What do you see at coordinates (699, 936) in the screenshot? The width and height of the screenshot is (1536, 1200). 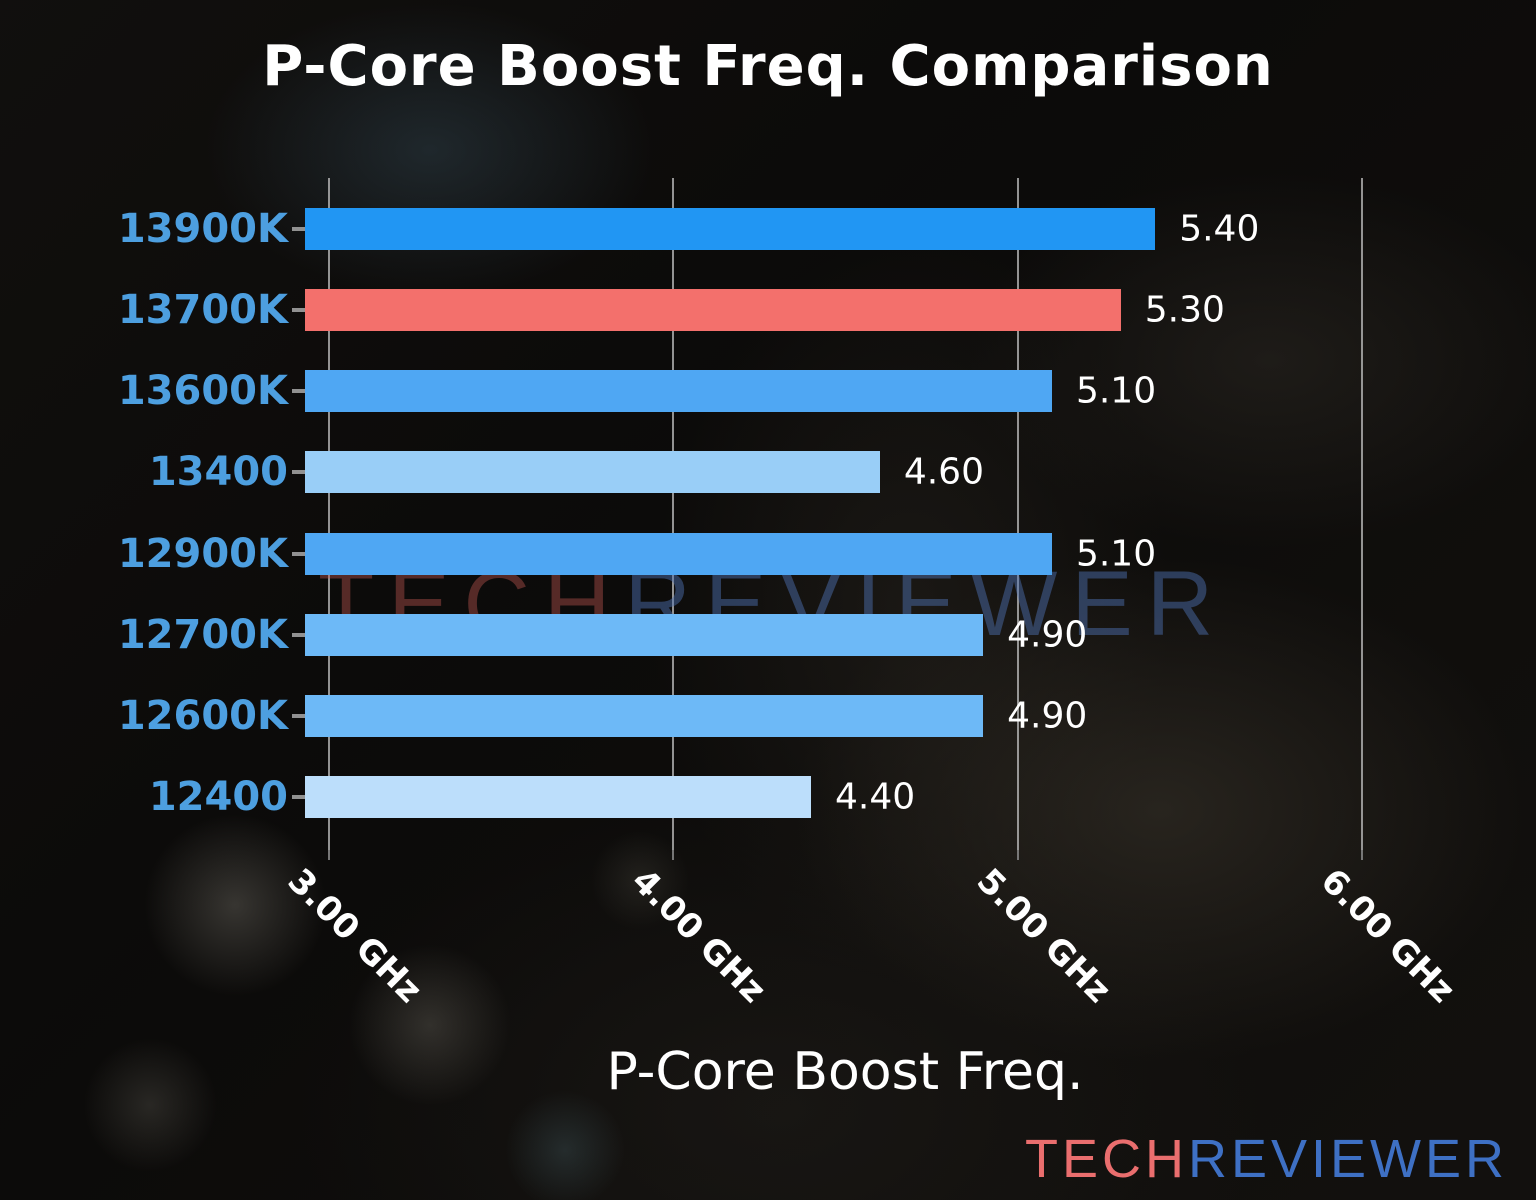 I see `x-tick-label: 4.00 GHz` at bounding box center [699, 936].